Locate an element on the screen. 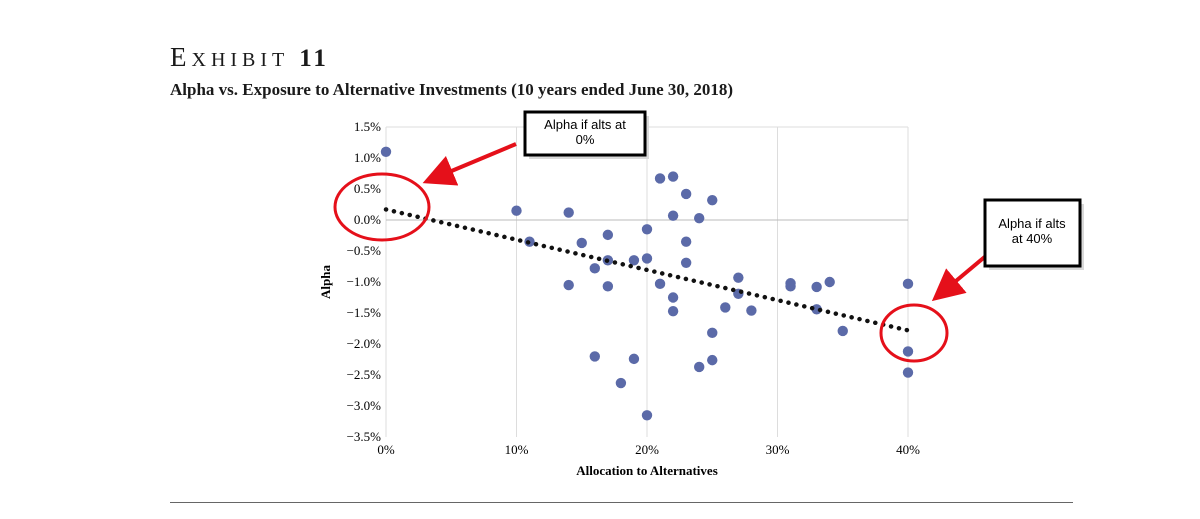 This screenshot has width=1200, height=519. y-tick-label: −0.5% is located at coordinates (364, 250).